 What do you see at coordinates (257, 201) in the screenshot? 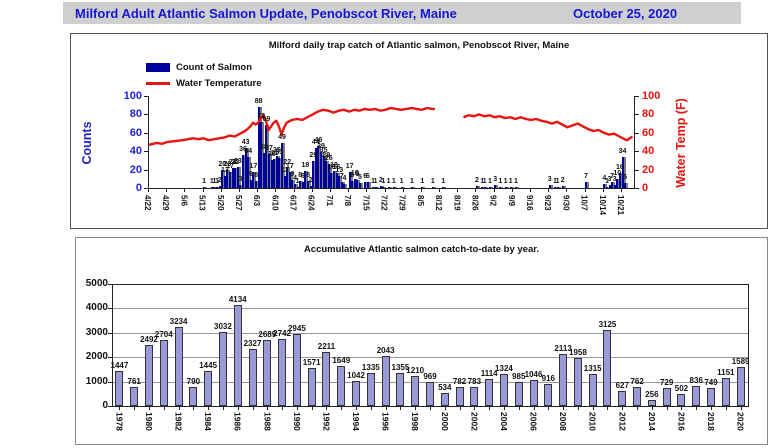
I see `x-axis-tick-label: 6/3` at bounding box center [257, 201].